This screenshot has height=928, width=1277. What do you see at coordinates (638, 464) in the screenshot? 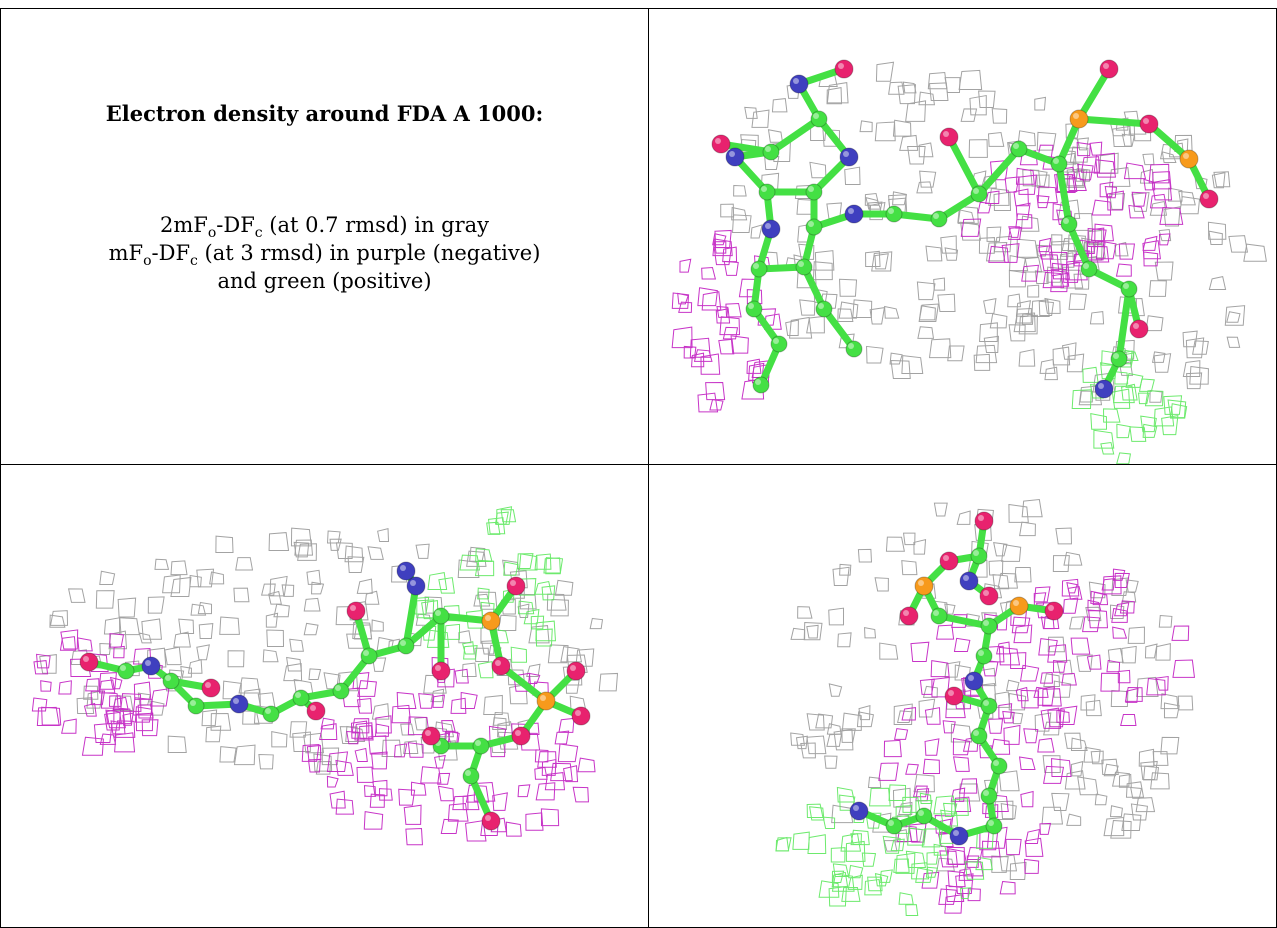
I see `table-border-middle` at bounding box center [638, 464].